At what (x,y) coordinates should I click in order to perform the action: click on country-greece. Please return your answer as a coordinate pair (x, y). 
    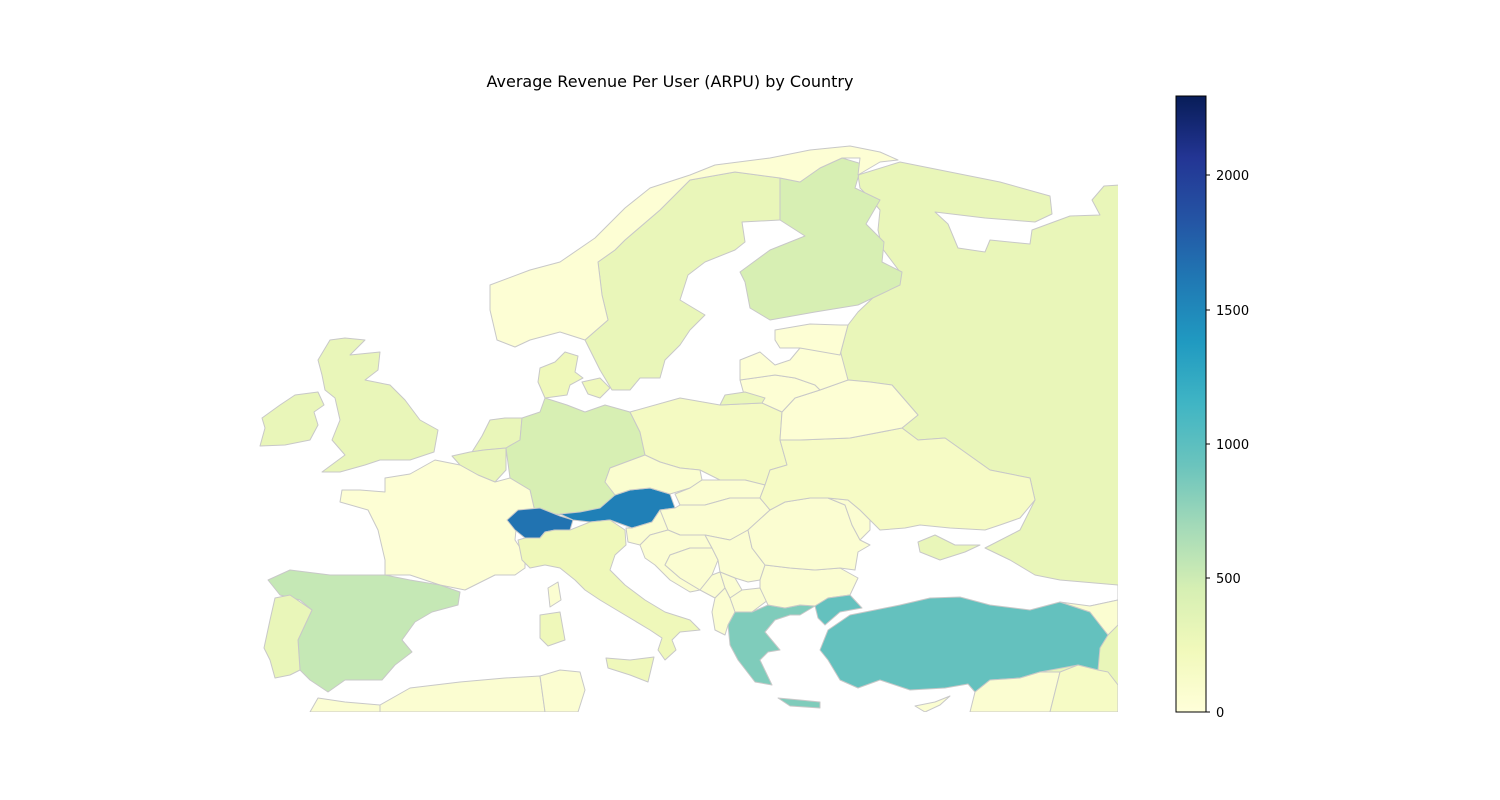
    Looking at the image, I should click on (771, 645).